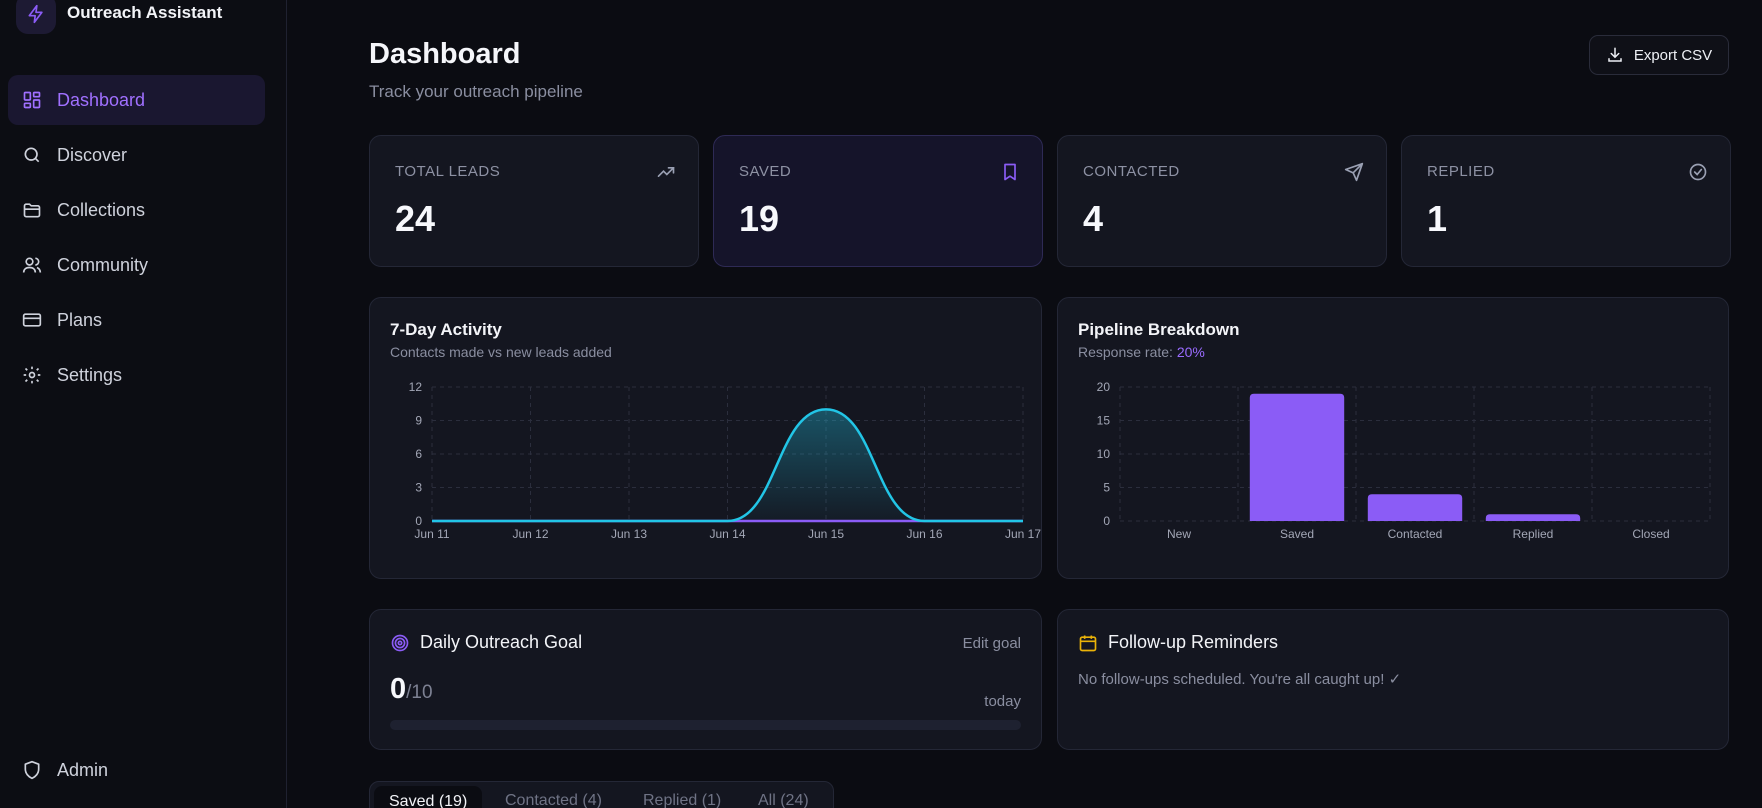 The width and height of the screenshot is (1762, 808). What do you see at coordinates (1615, 54) in the screenshot?
I see `download-icon` at bounding box center [1615, 54].